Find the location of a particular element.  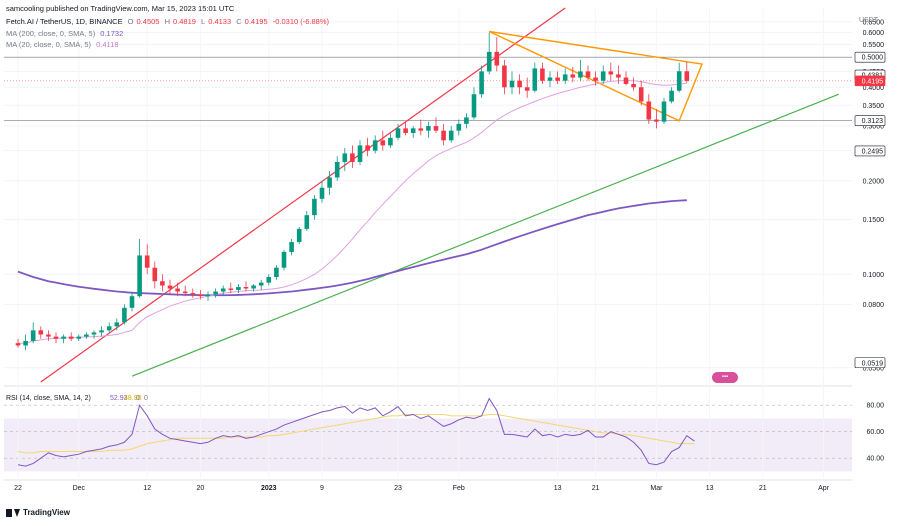

time-tick-label: Apr is located at coordinates (824, 488).